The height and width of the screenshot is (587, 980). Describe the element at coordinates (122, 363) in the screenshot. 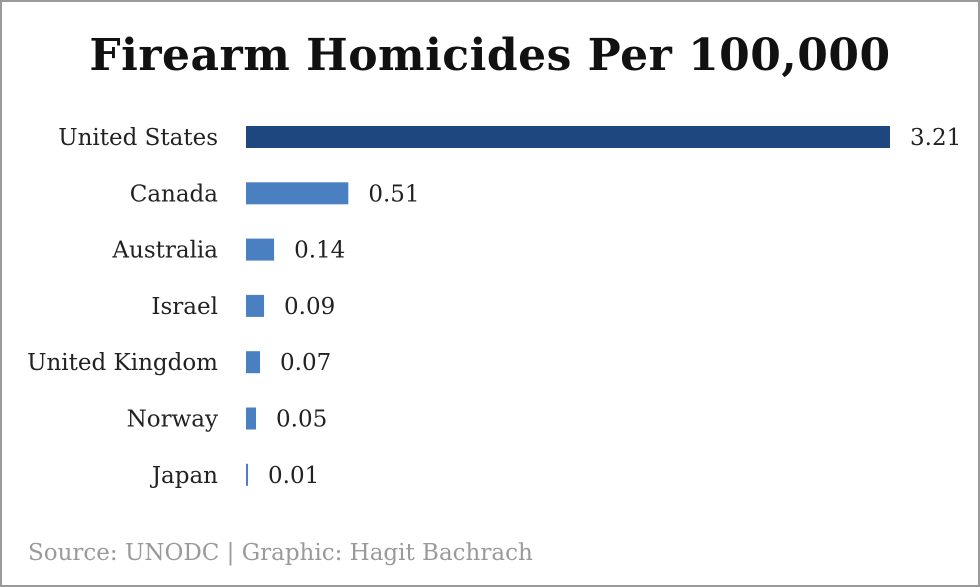

I see `category-label: United Kingdom` at that location.